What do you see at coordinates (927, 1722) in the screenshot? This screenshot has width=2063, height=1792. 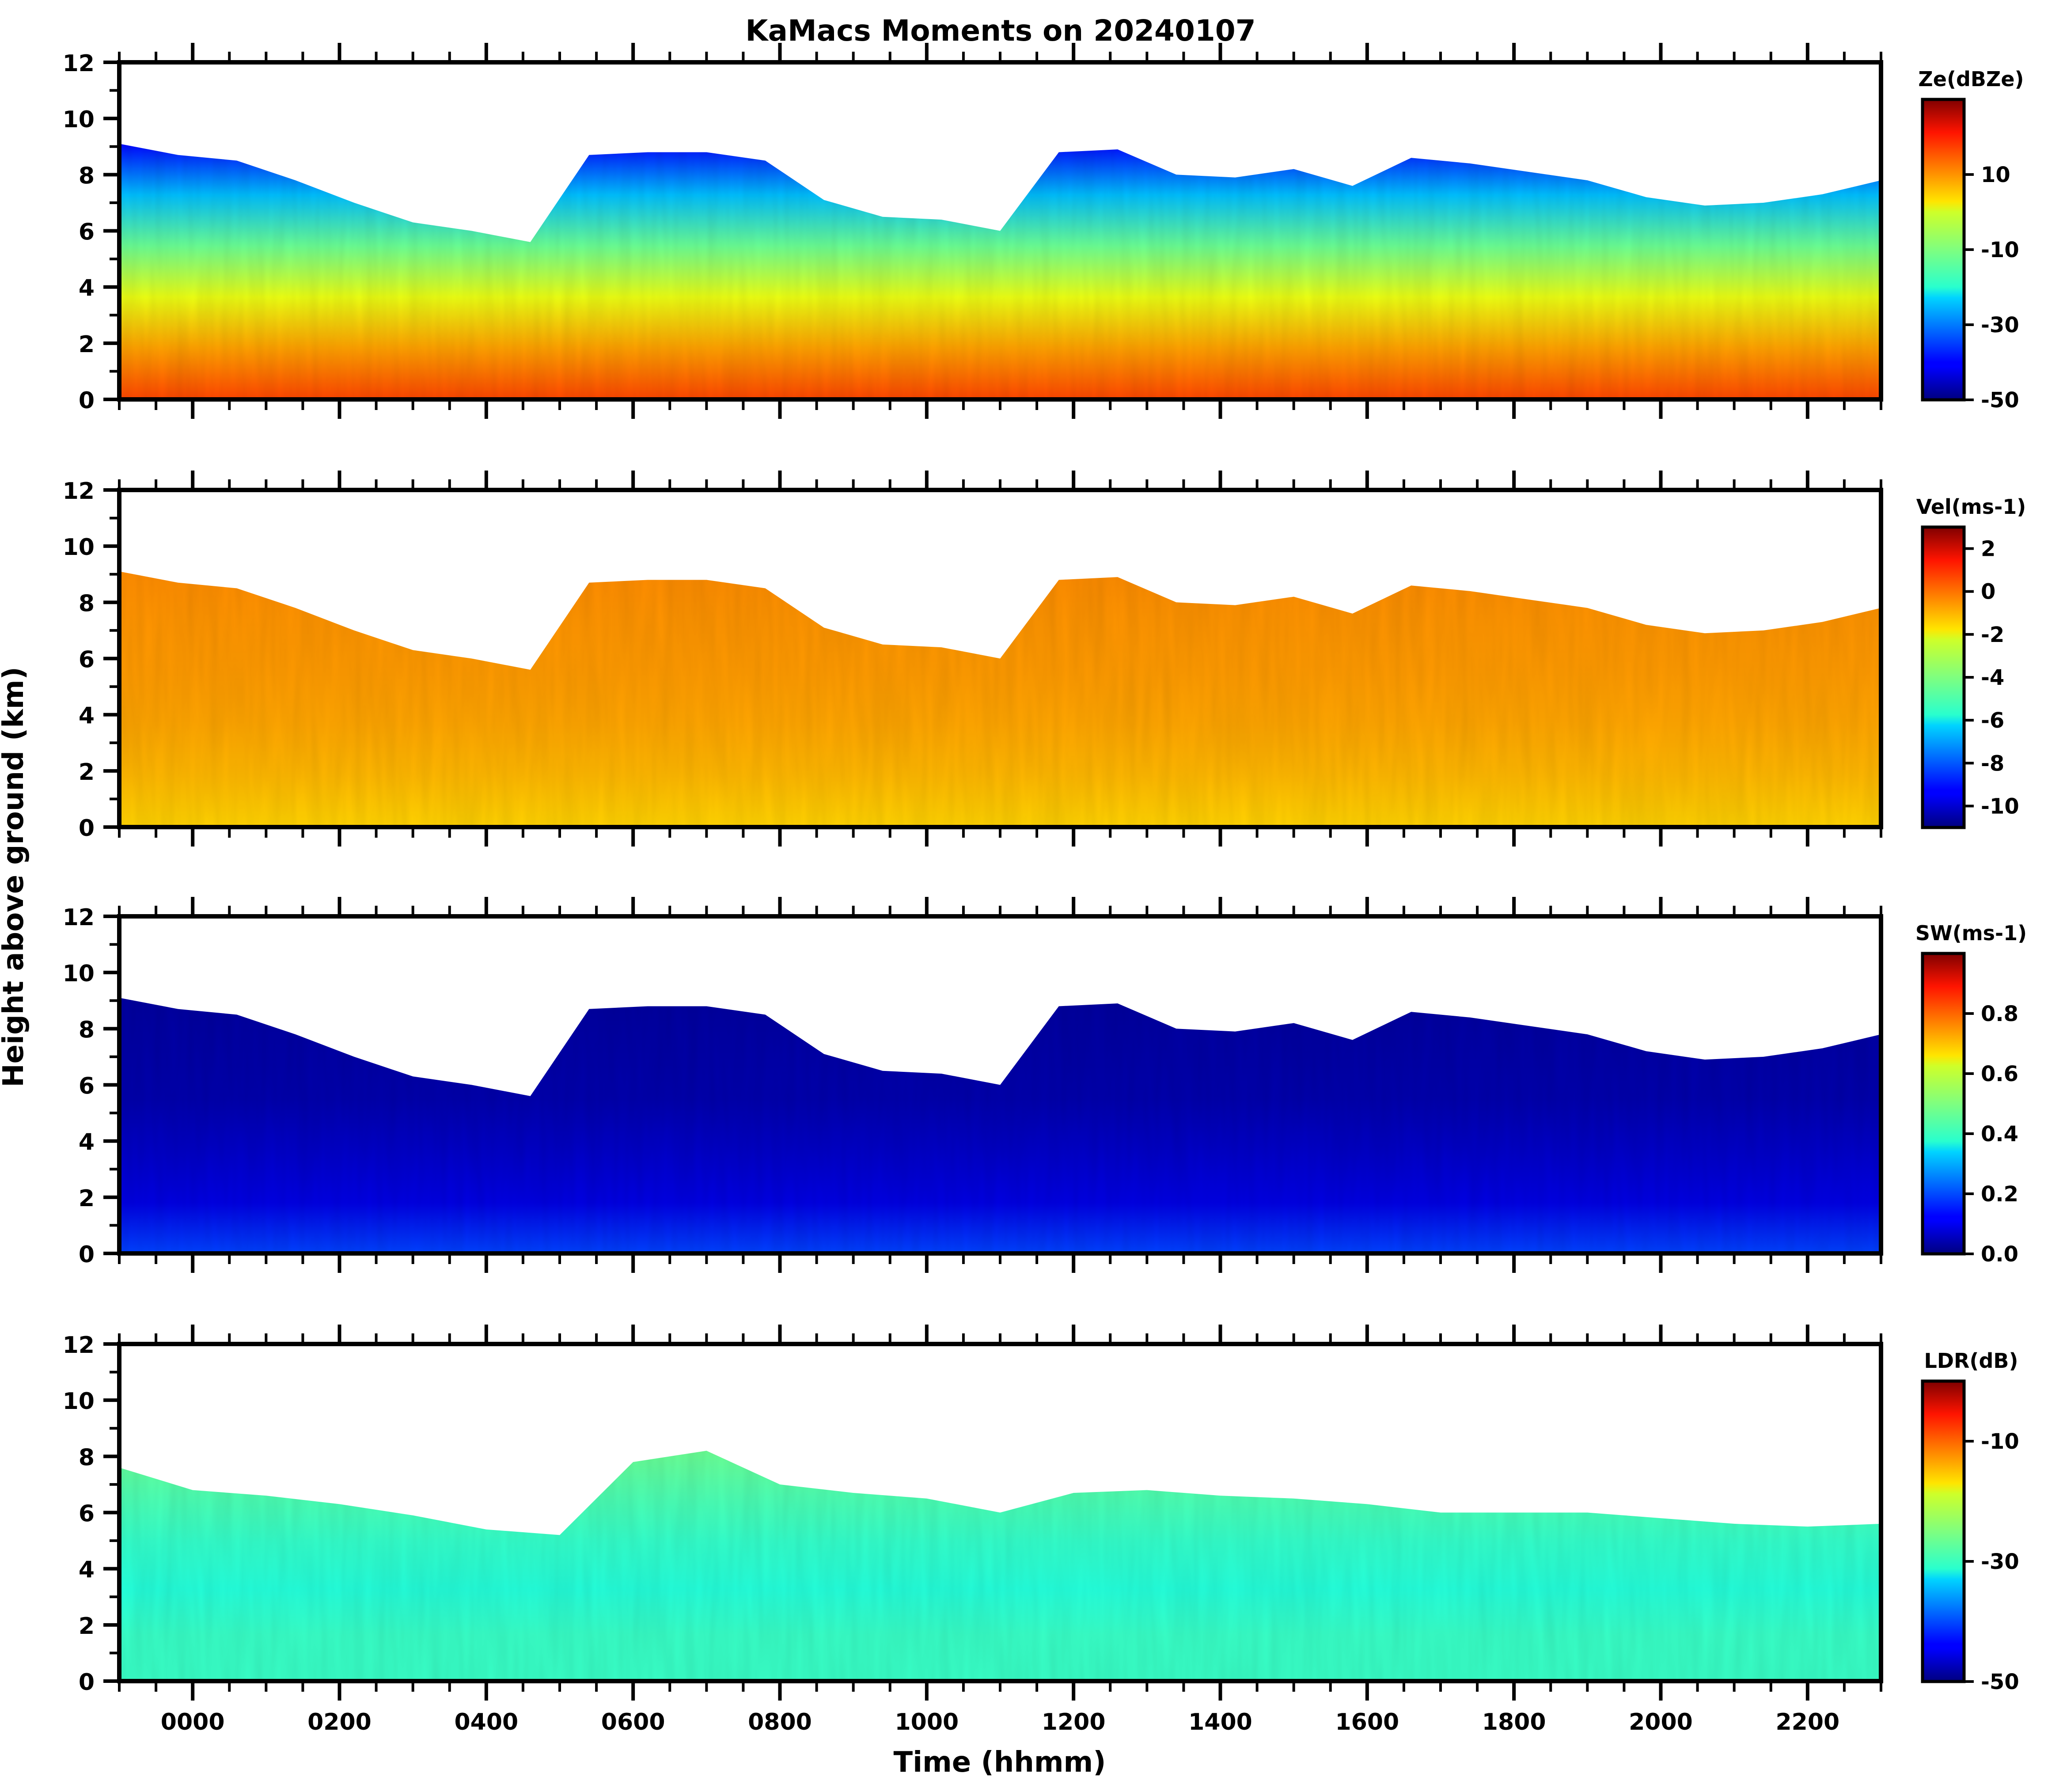 I see `x-tick-label: 1000` at bounding box center [927, 1722].